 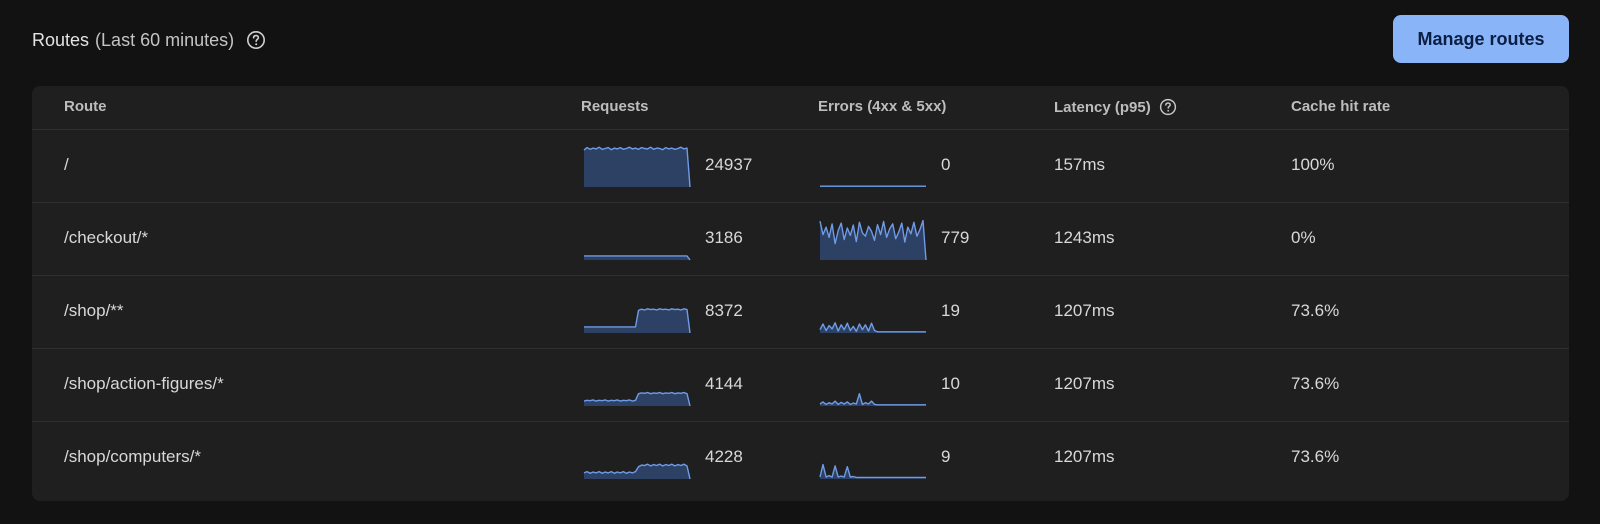 I want to click on table-row: /shop/computers/* 4228 9 1207ms 73.6%, so click(x=800, y=457).